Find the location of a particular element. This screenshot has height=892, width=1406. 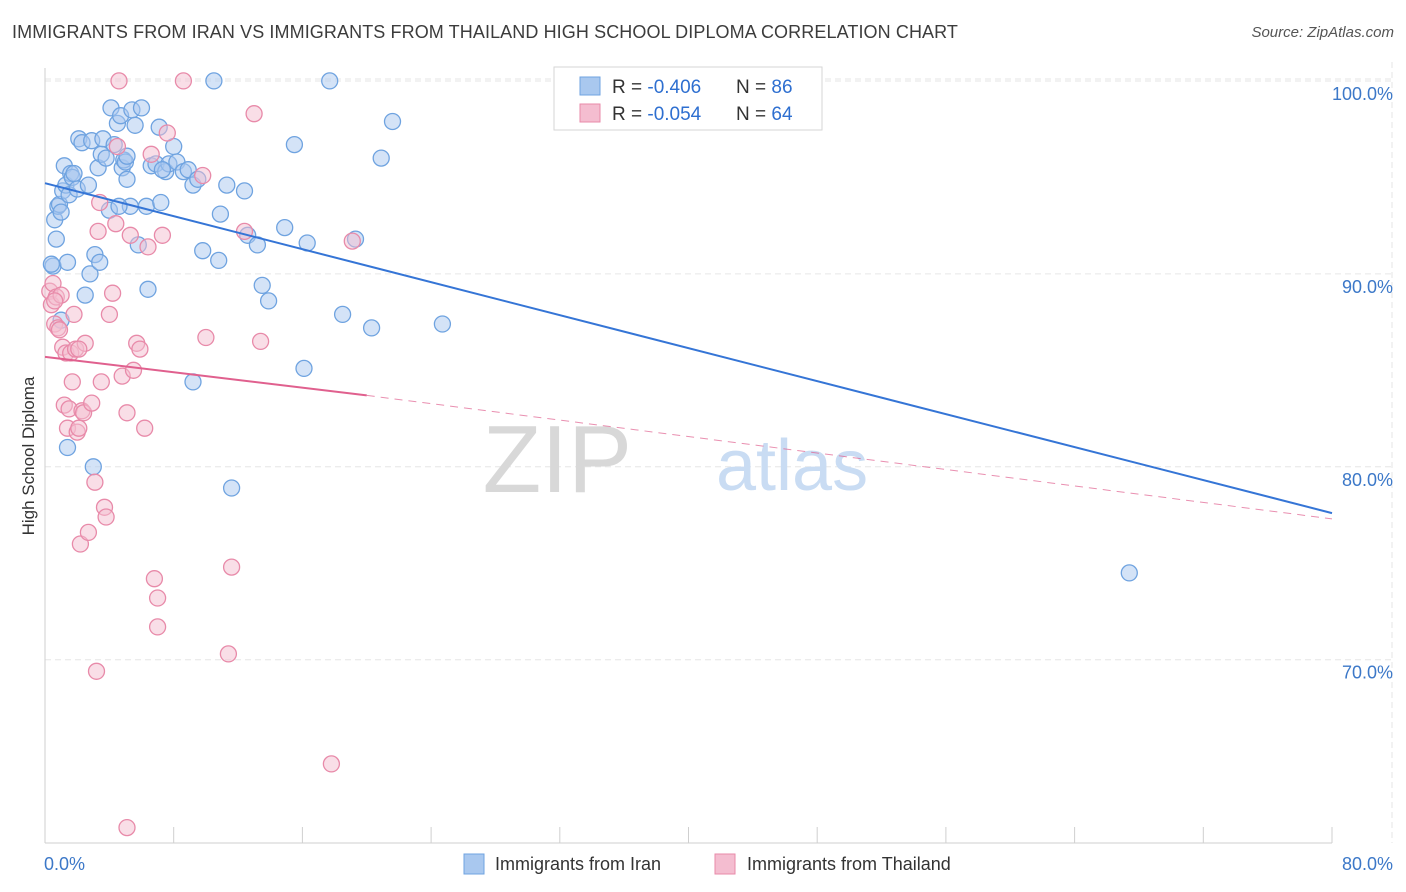

y-axis-label: High School Diploma is located at coordinates (28, 455).